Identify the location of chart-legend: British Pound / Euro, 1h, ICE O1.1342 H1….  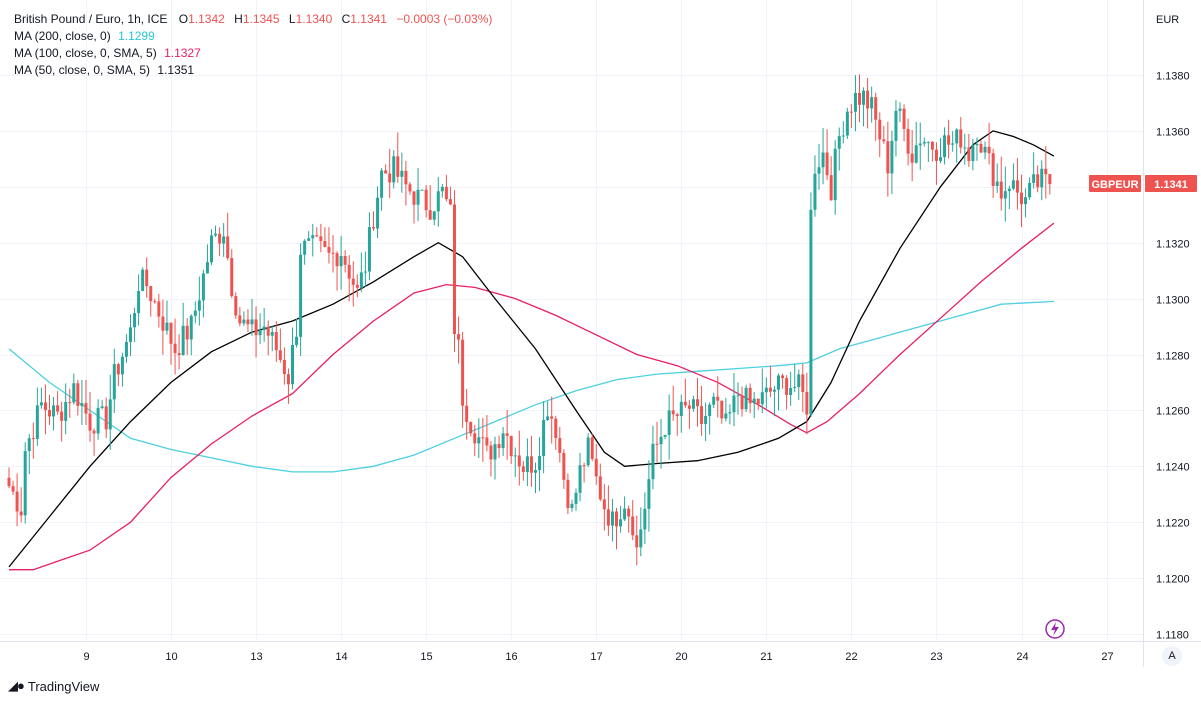
(253, 45).